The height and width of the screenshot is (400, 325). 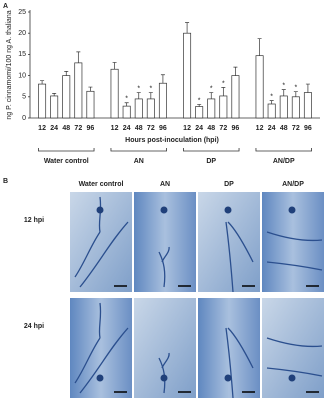 I want to click on y-tick-label: 20, so click(x=22, y=33).